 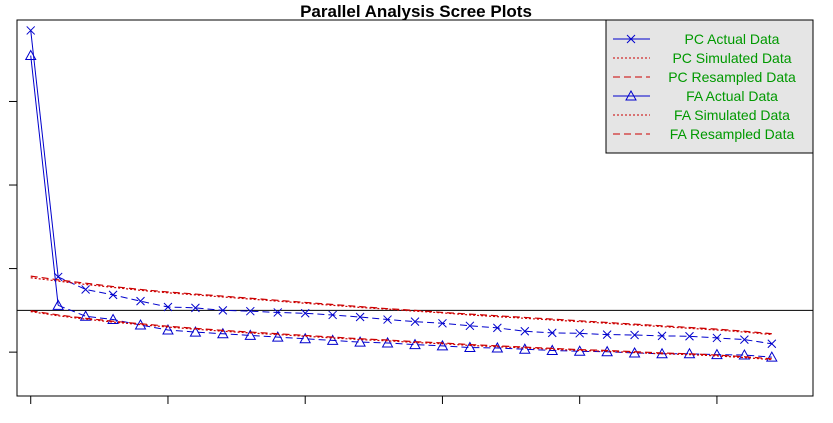 What do you see at coordinates (732, 77) in the screenshot?
I see `legend-label: PC Resampled Data` at bounding box center [732, 77].